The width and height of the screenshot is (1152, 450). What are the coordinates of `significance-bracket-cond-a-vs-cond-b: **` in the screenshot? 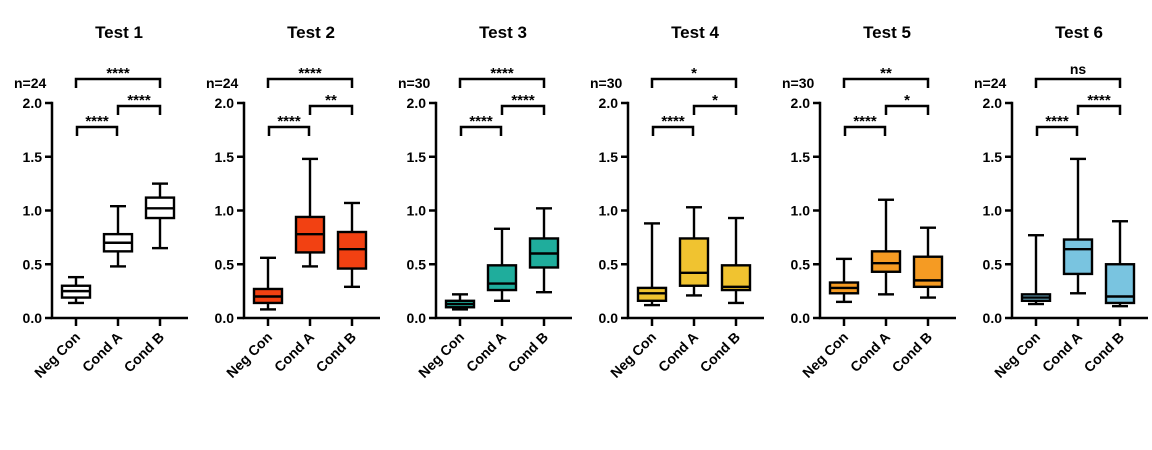 It's located at (331, 103).